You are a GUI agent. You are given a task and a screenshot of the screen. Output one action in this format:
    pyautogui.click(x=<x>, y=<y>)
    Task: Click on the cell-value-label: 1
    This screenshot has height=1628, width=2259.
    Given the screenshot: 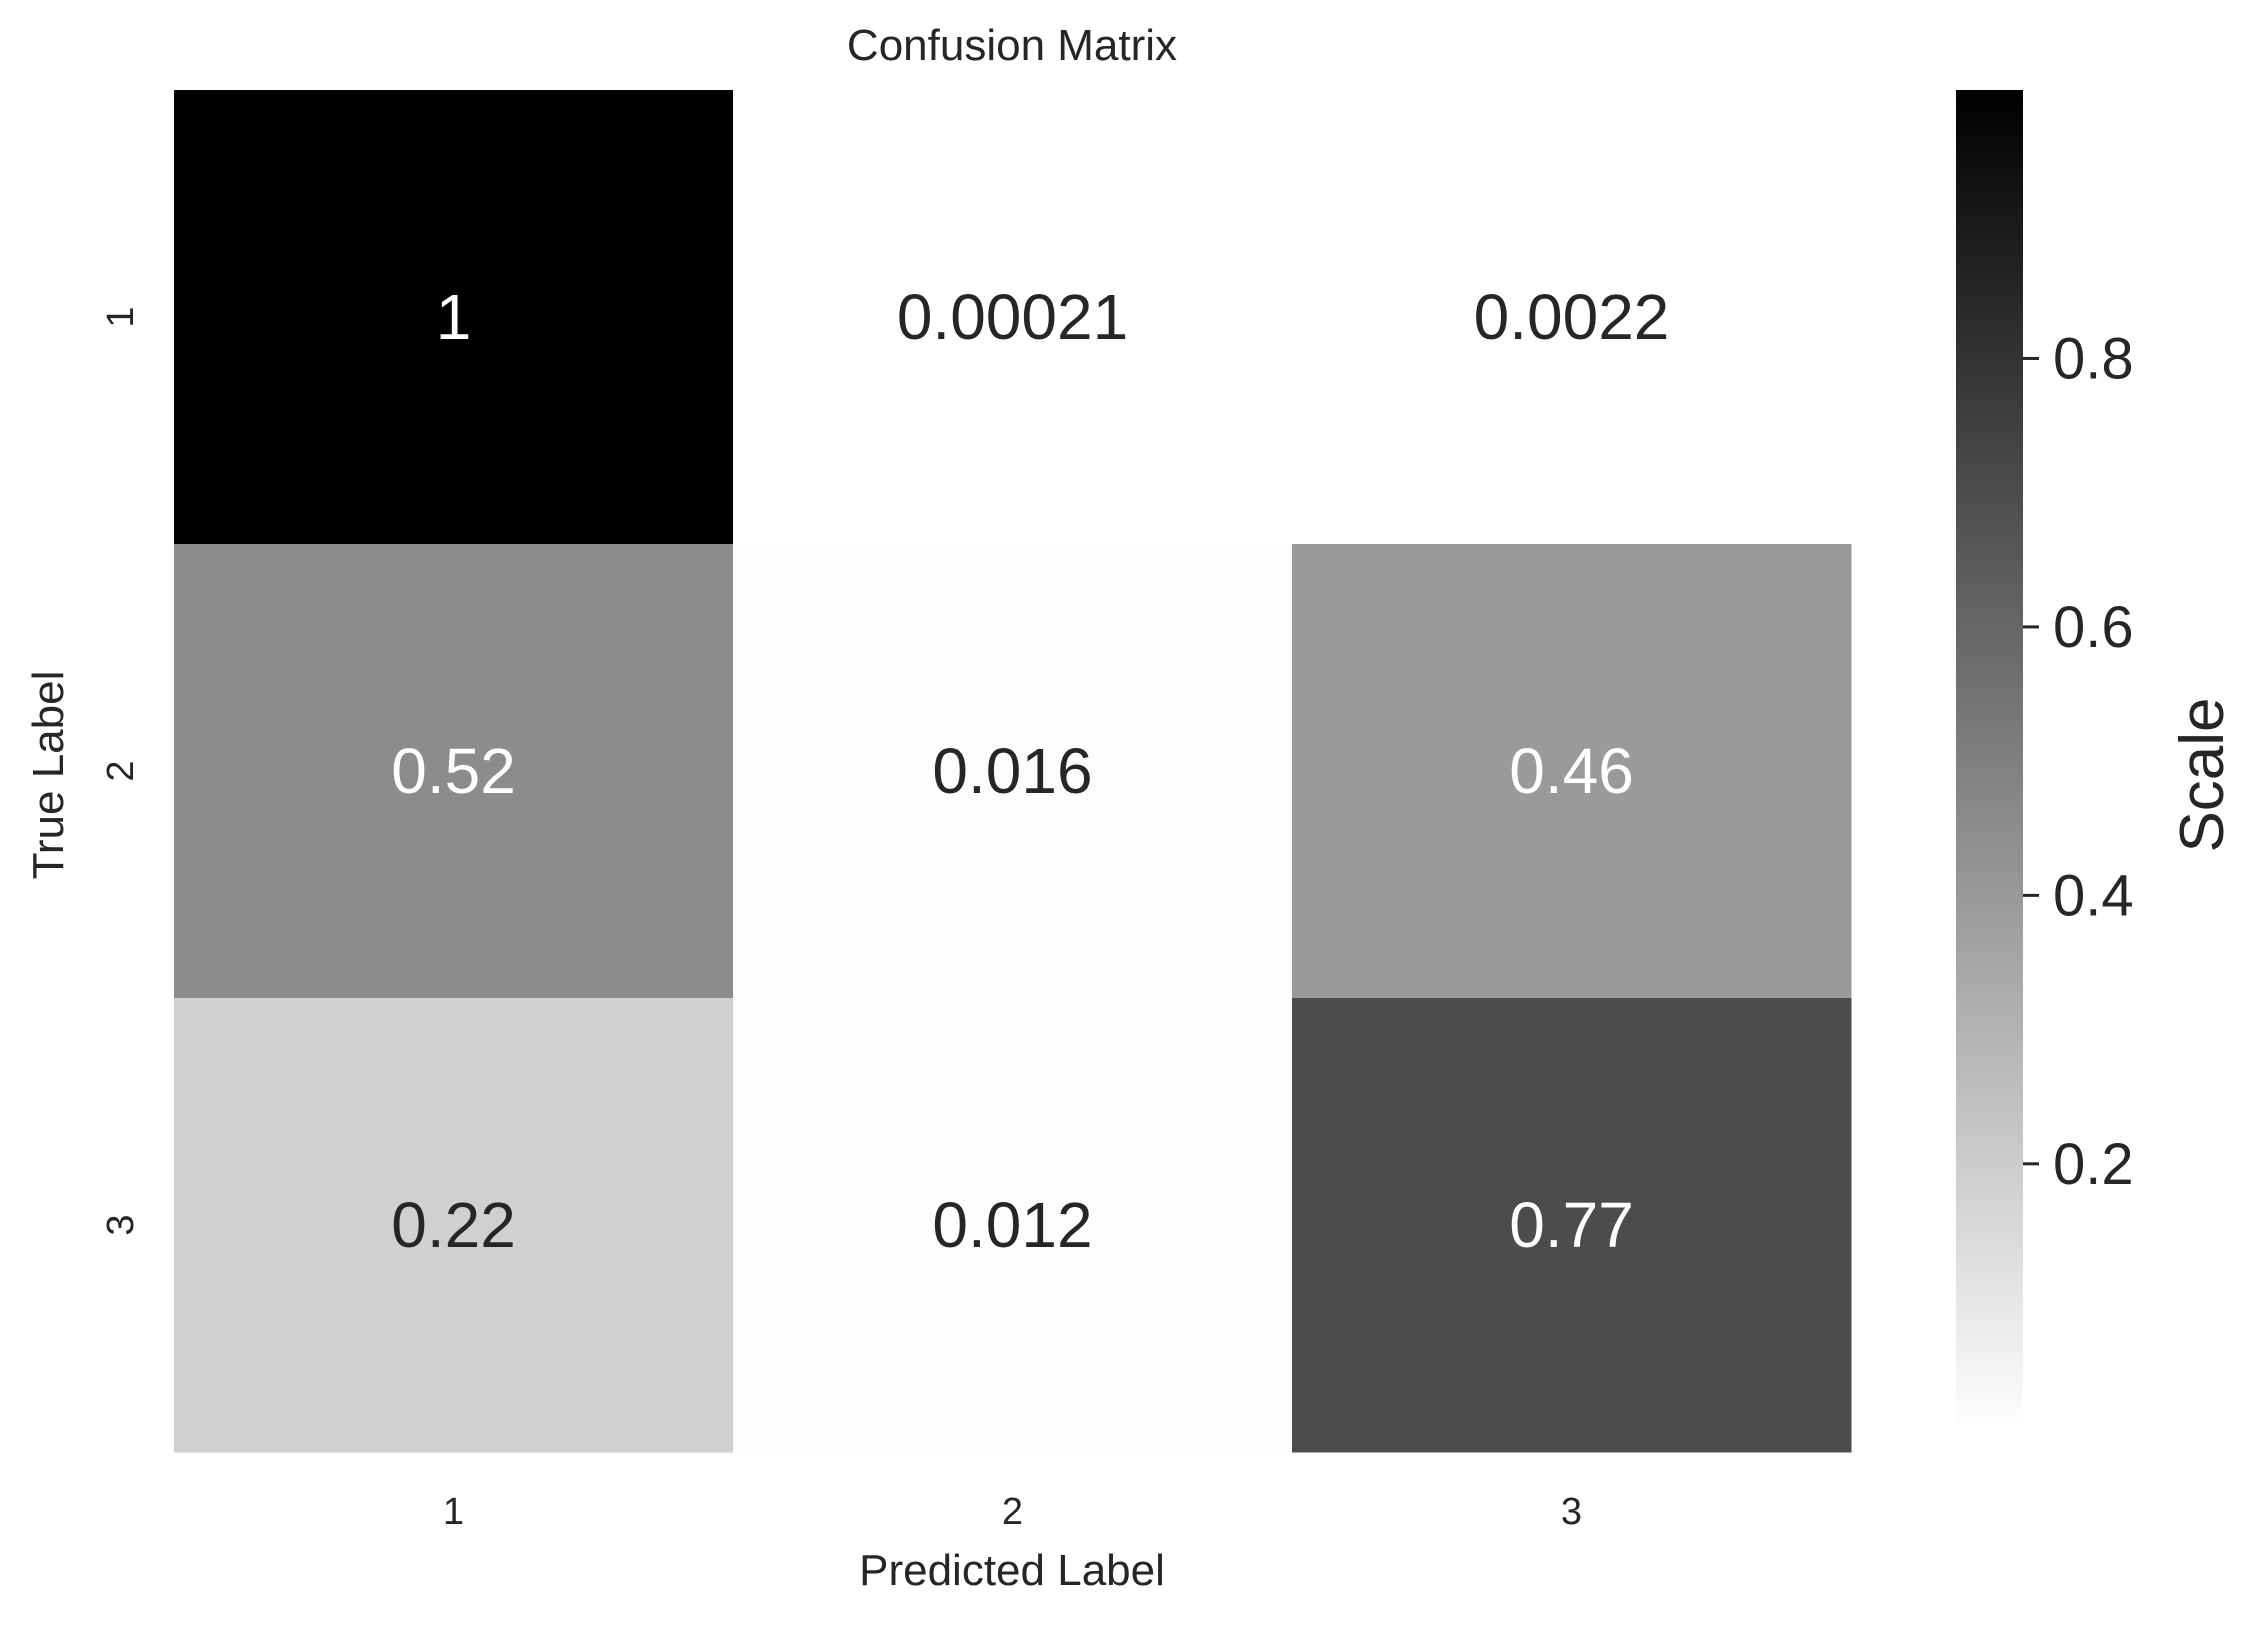 What is the action you would take?
    pyautogui.click(x=454, y=317)
    